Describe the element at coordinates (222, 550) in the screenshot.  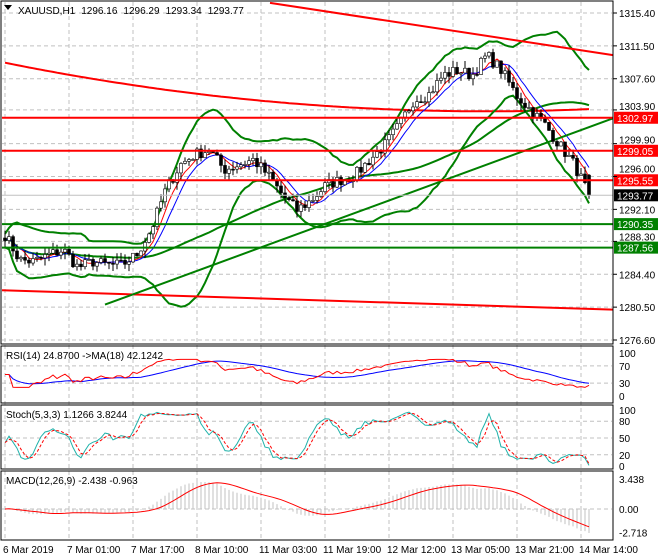
I see `time-tick-label: 8 Mar 10:00` at that location.